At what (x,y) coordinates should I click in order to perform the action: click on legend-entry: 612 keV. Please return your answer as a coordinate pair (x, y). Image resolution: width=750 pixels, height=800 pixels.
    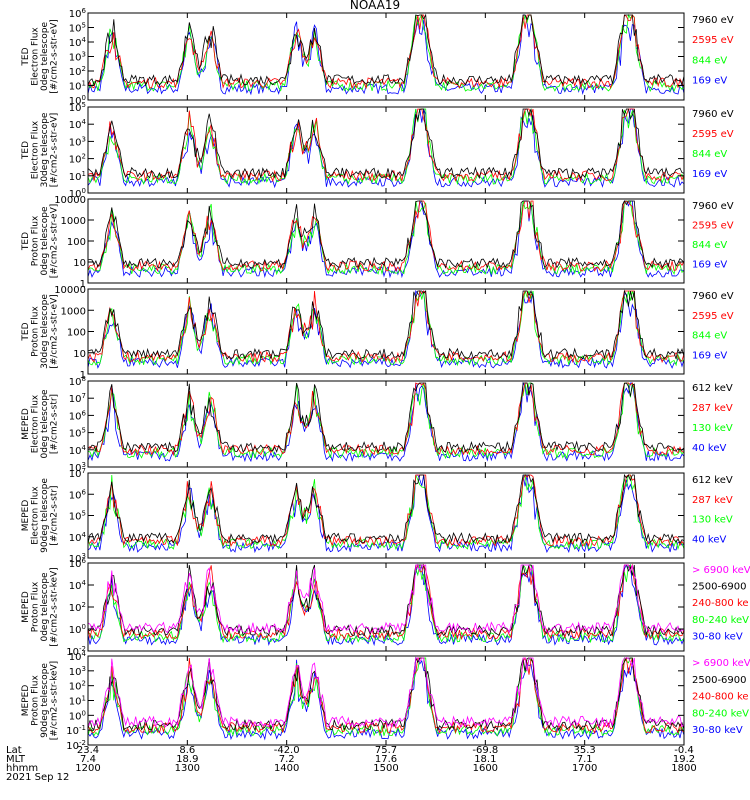
    Looking at the image, I should click on (712, 480).